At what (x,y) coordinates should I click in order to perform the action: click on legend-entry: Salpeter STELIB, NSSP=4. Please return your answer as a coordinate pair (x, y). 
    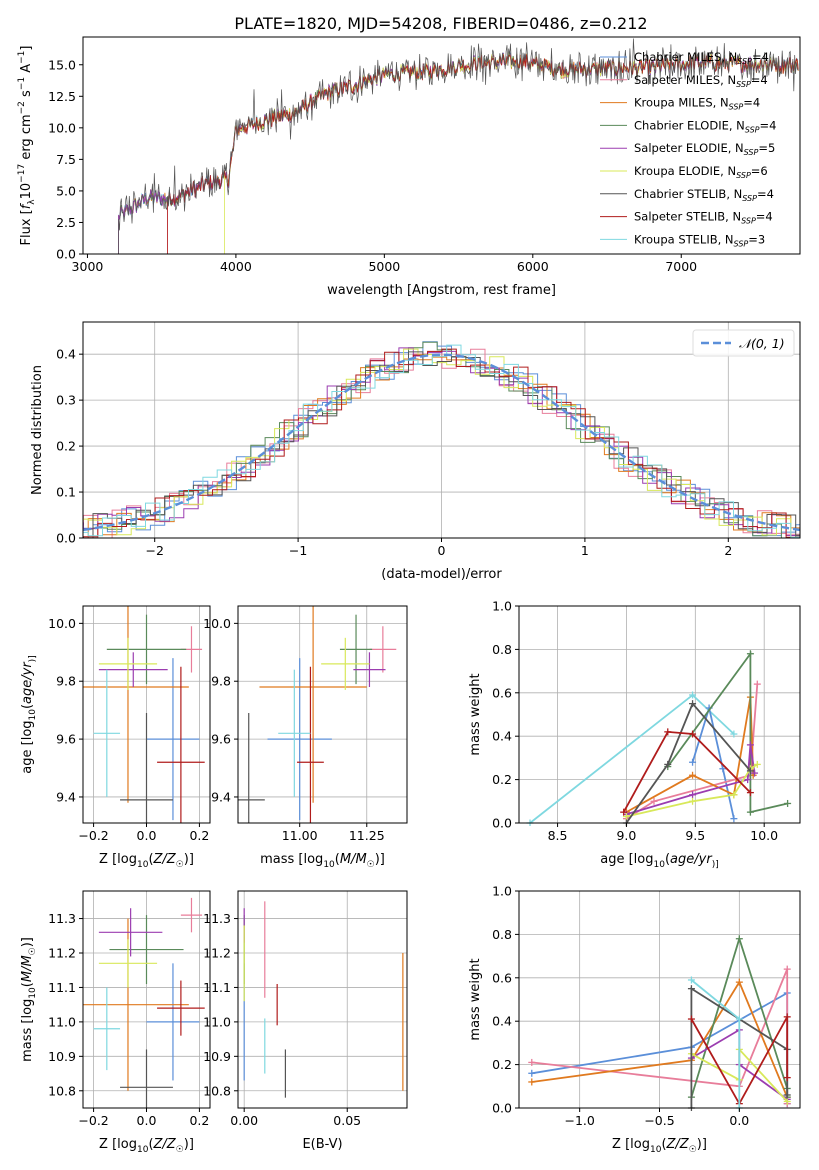
    Looking at the image, I should click on (703, 218).